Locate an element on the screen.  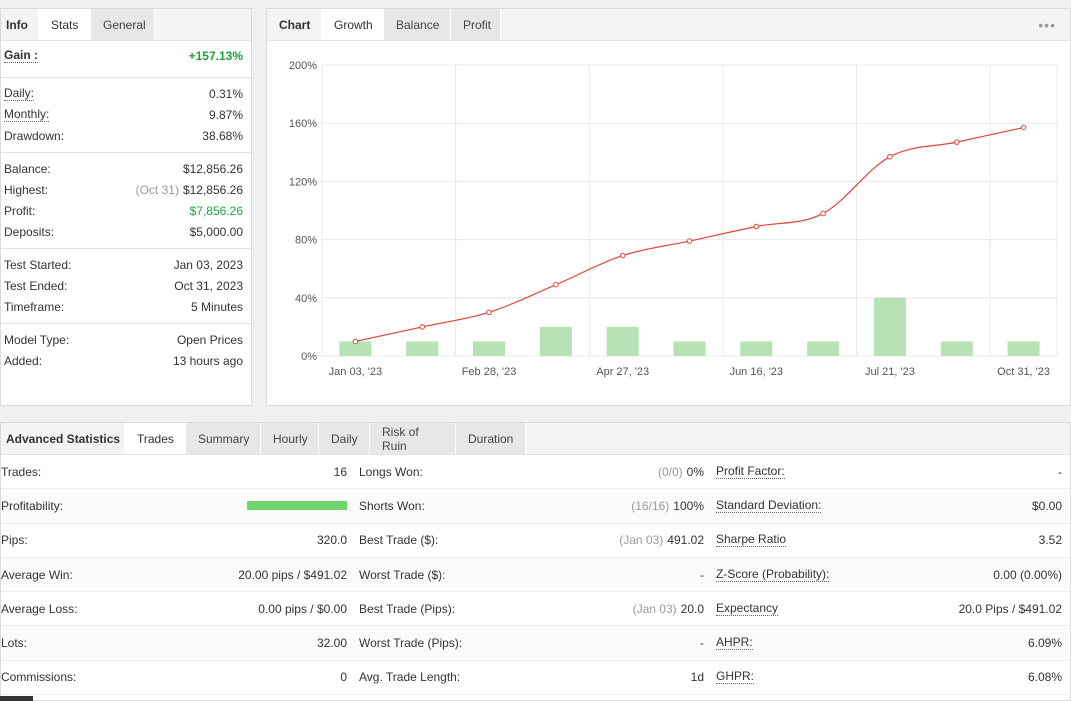
best-trade-usd-label: Best Trade ($): is located at coordinates (399, 540).